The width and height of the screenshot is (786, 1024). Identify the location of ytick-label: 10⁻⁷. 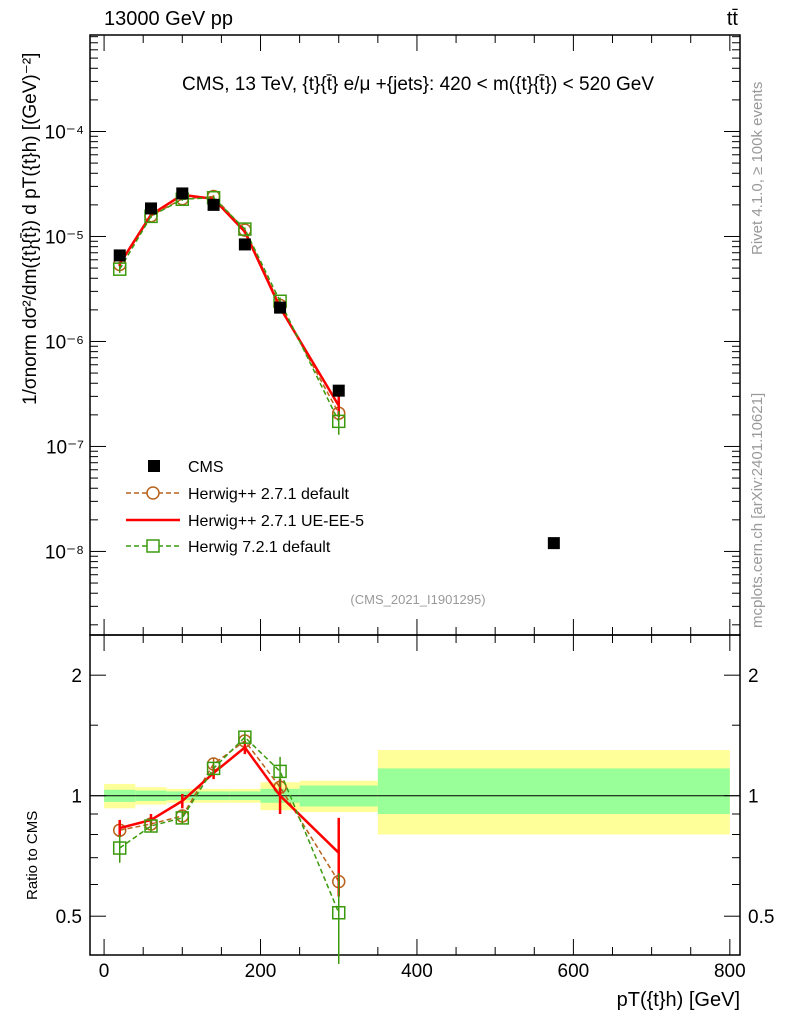
(65, 447).